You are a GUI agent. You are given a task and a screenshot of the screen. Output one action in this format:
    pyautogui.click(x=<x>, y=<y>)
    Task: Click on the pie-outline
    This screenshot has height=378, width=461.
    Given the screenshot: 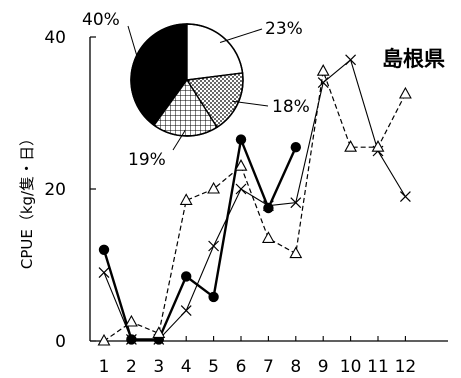 What is the action you would take?
    pyautogui.click(x=187, y=80)
    